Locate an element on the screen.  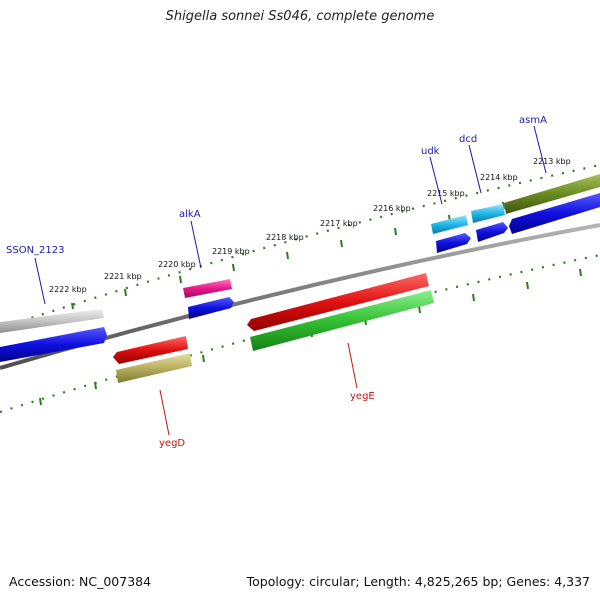
gene-label-yege: yegE is located at coordinates (362, 396).